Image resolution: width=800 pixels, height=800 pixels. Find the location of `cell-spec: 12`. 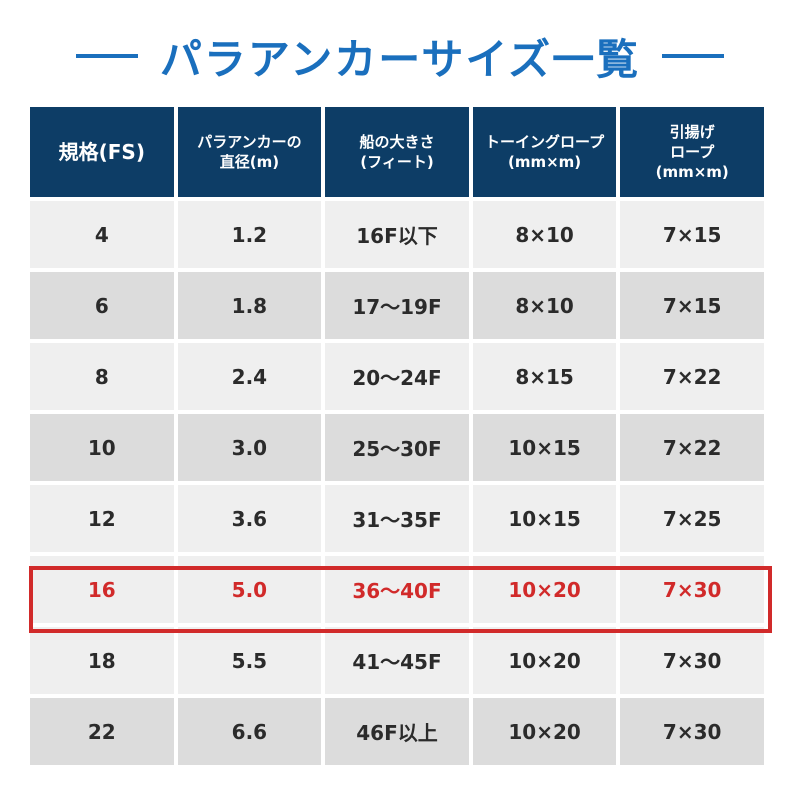

cell-spec: 12 is located at coordinates (102, 518).